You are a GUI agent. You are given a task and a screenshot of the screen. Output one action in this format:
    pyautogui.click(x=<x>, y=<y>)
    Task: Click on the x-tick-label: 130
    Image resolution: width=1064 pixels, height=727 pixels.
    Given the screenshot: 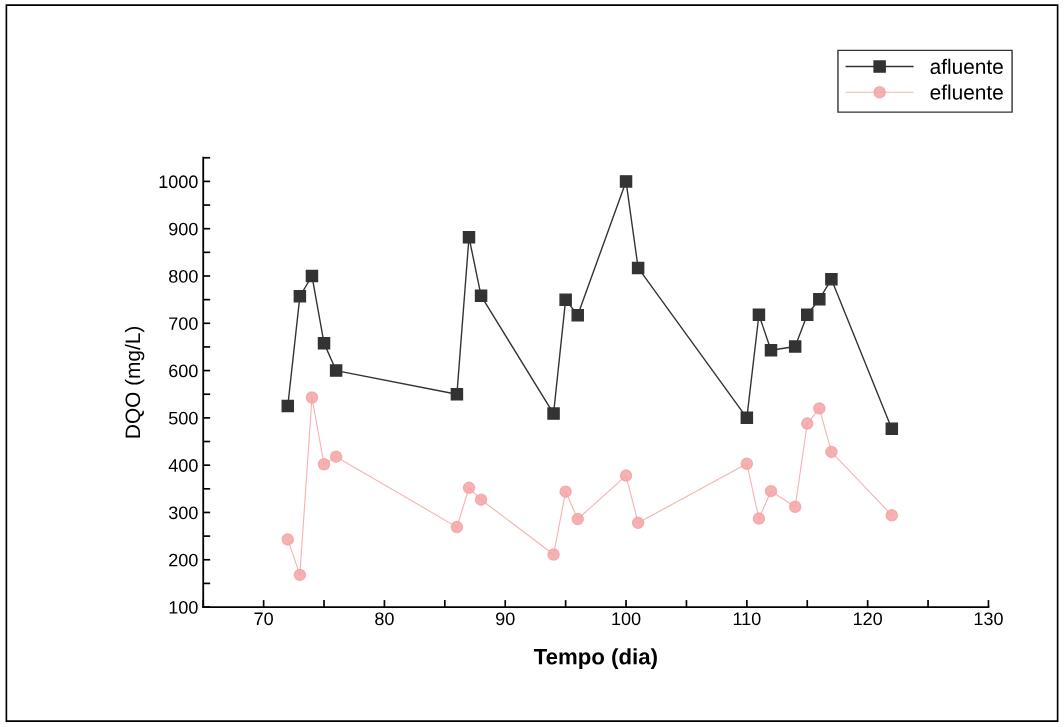 What is the action you would take?
    pyautogui.click(x=988, y=619)
    